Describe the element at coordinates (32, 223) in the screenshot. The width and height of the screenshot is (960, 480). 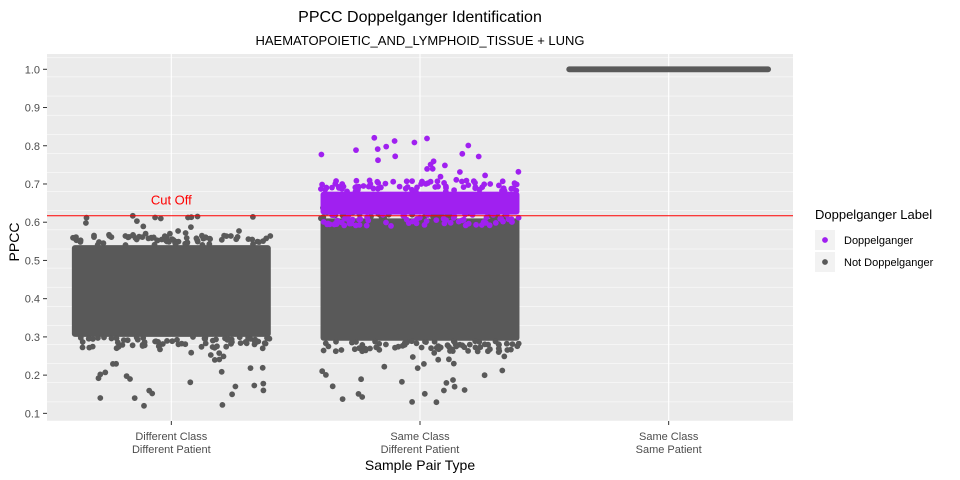
I see `y-tick-label: 0.6` at that location.